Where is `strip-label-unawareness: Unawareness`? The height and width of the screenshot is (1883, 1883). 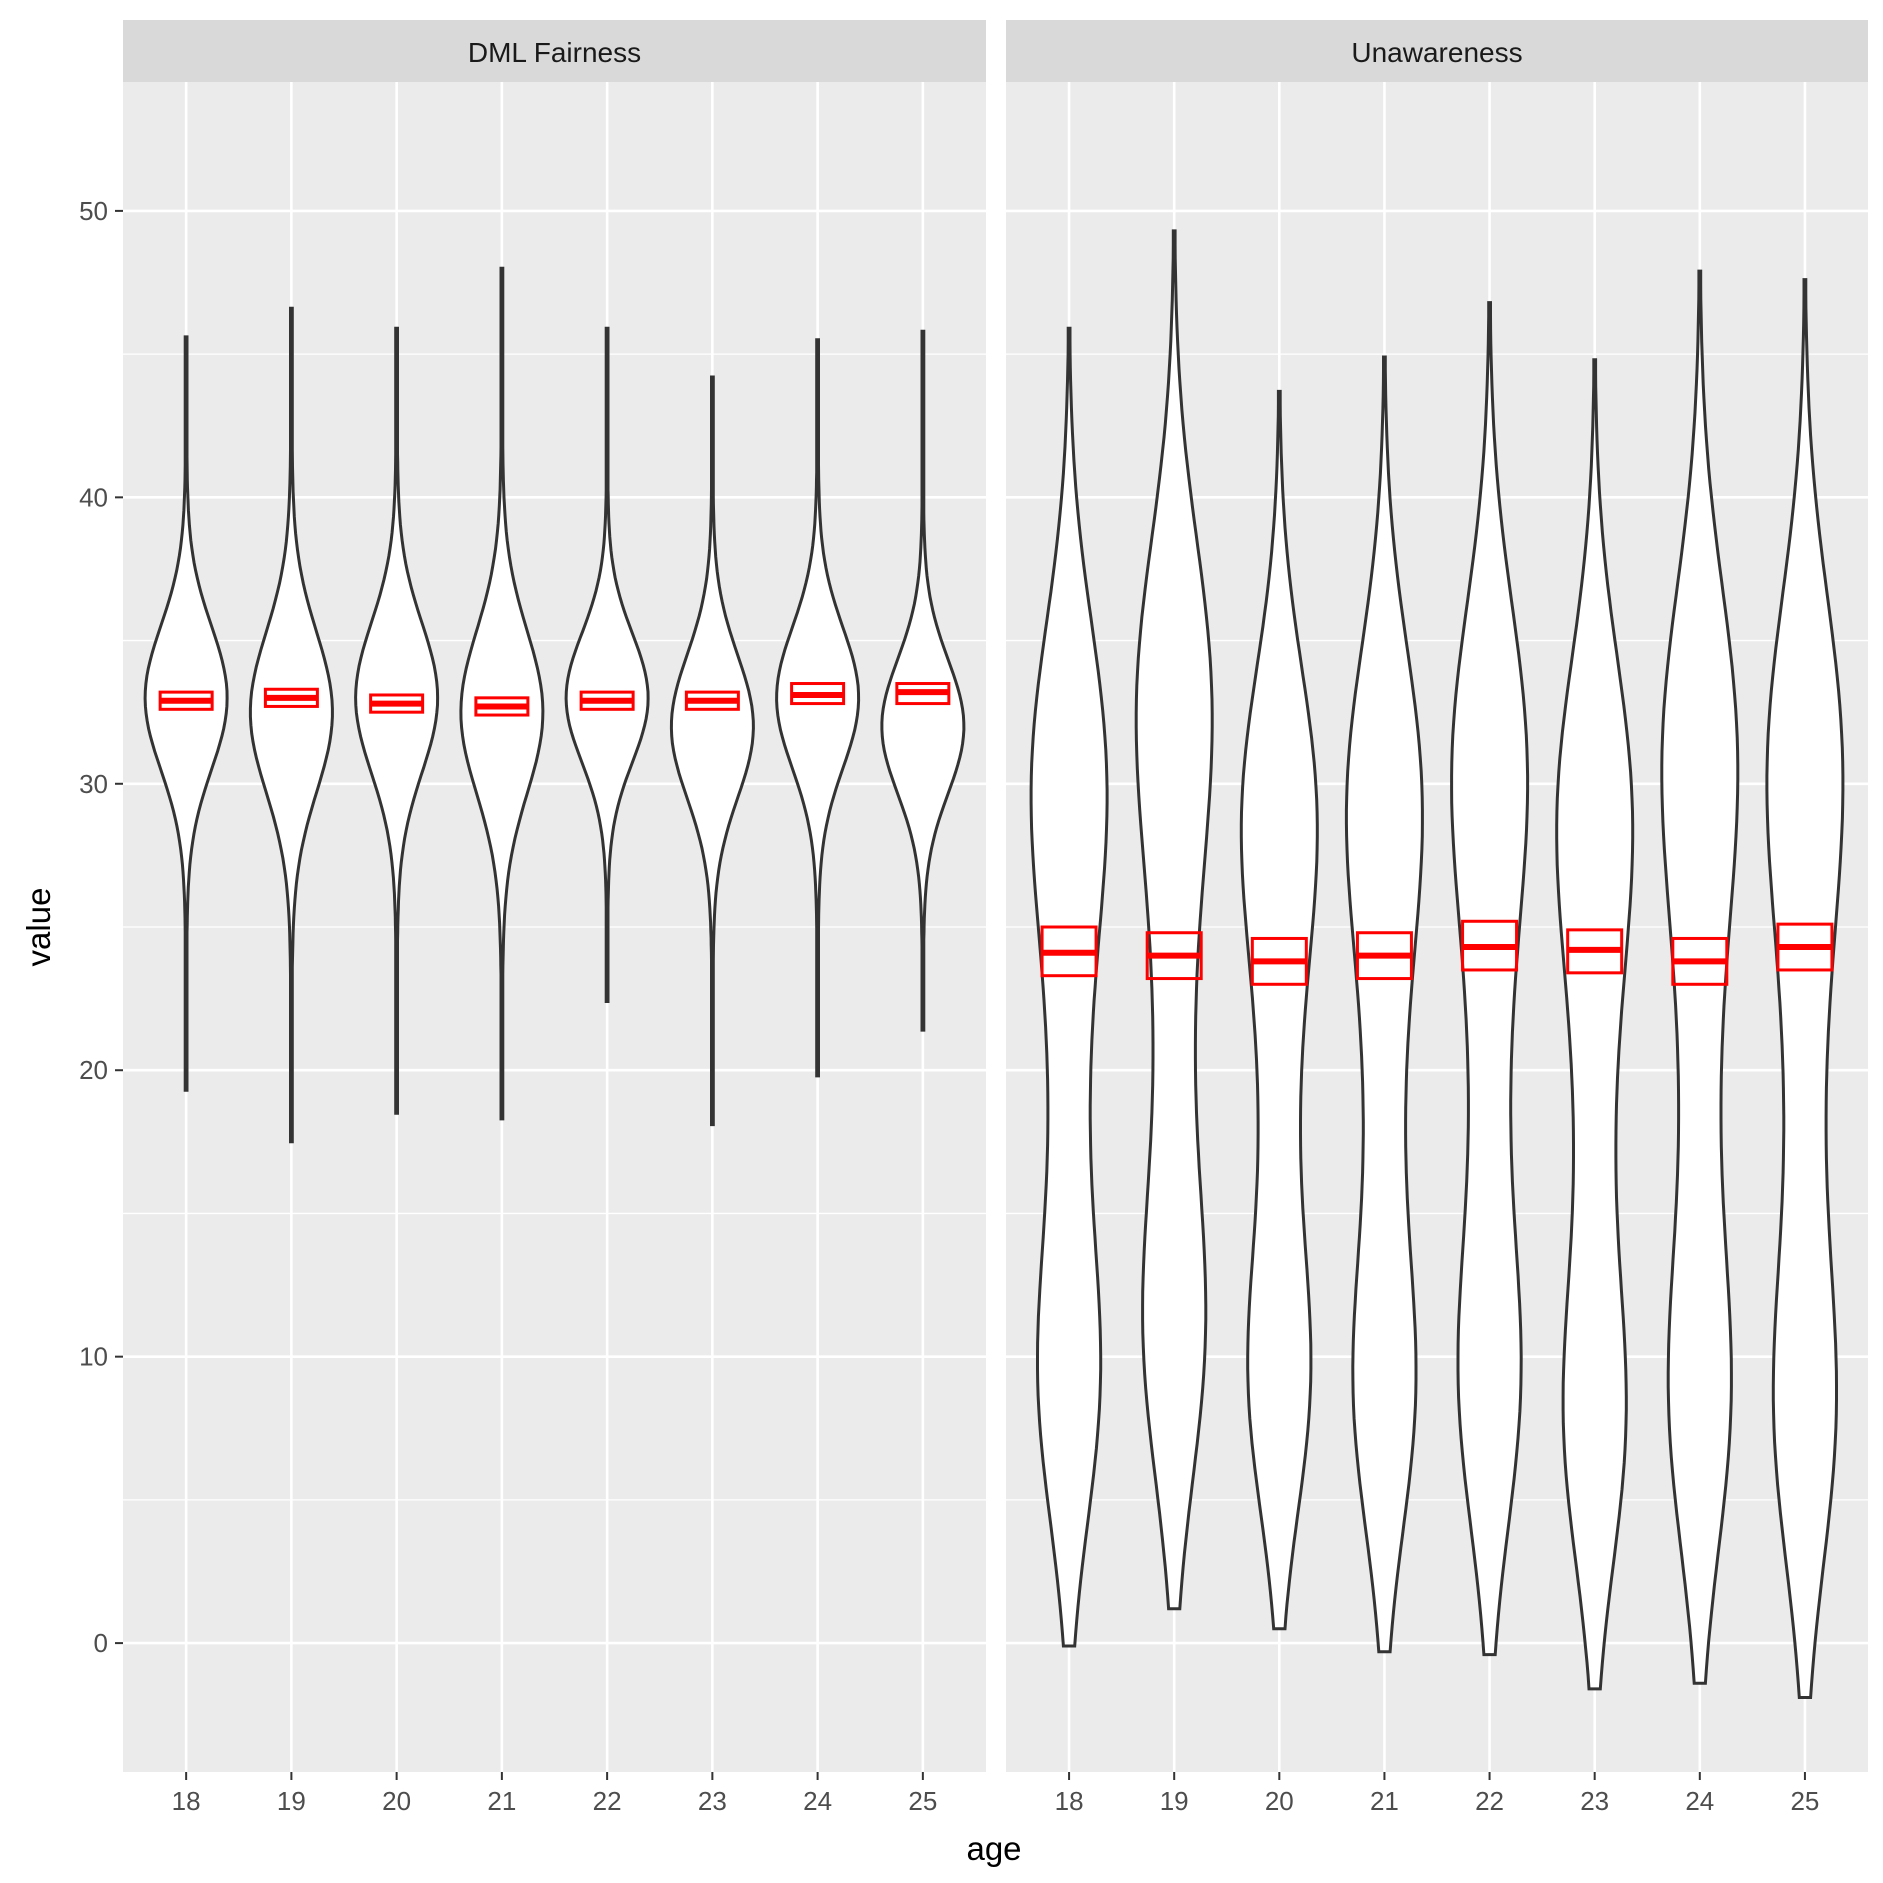
strip-label-unawareness: Unawareness is located at coordinates (1436, 52).